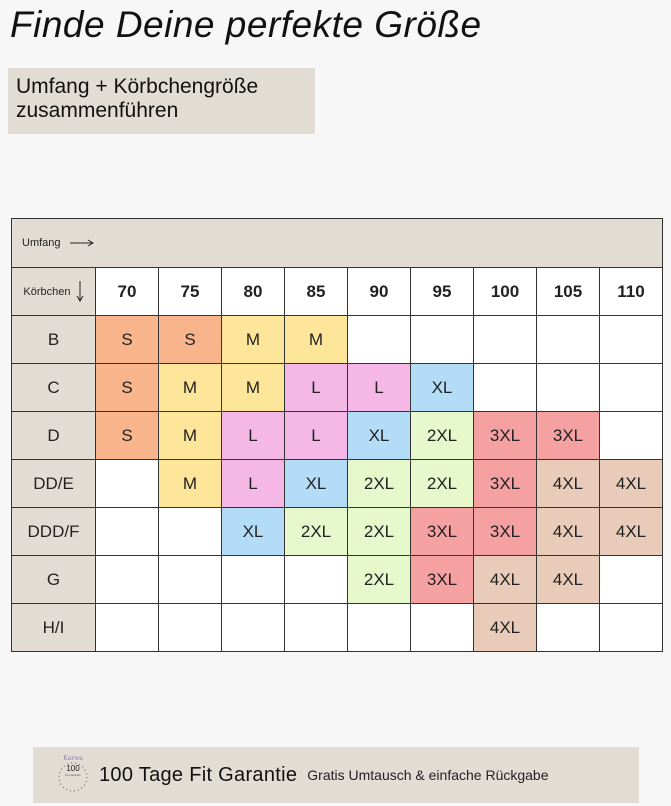  I want to click on seal-brand: Karwa, so click(73, 758).